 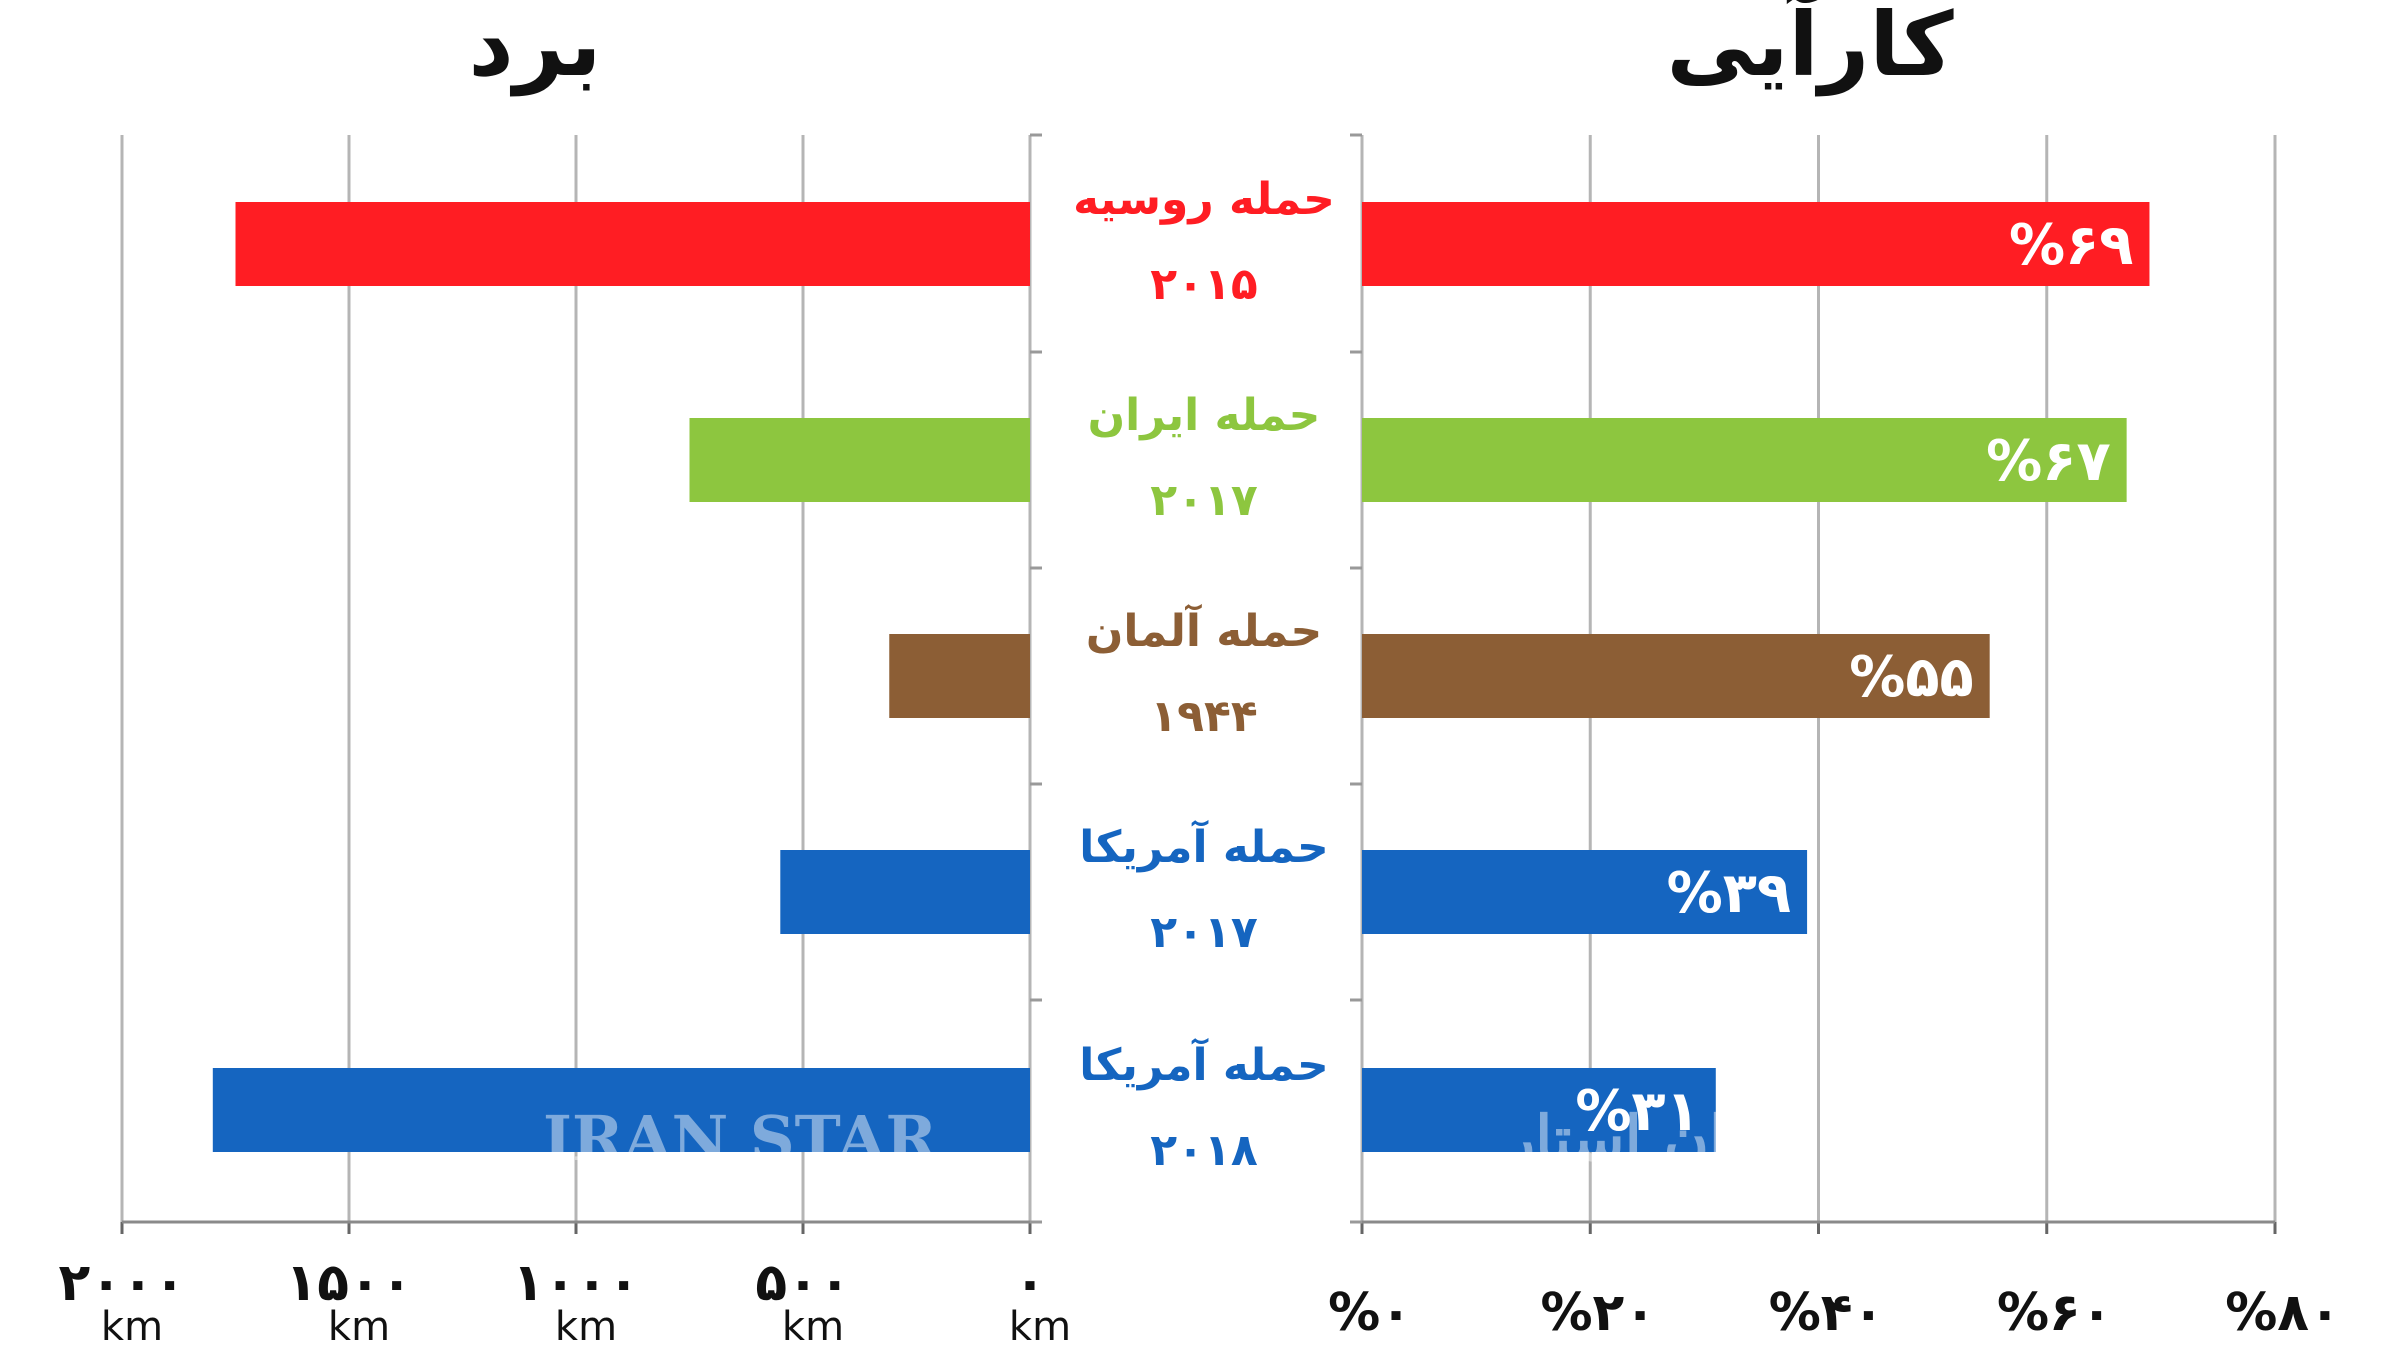 I want to click on efficiency-value-label: %۳۱, so click(x=1637, y=1111).